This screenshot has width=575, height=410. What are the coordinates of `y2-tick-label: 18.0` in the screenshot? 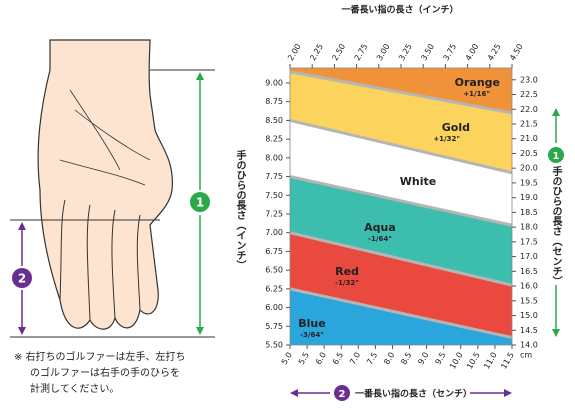 It's located at (529, 227).